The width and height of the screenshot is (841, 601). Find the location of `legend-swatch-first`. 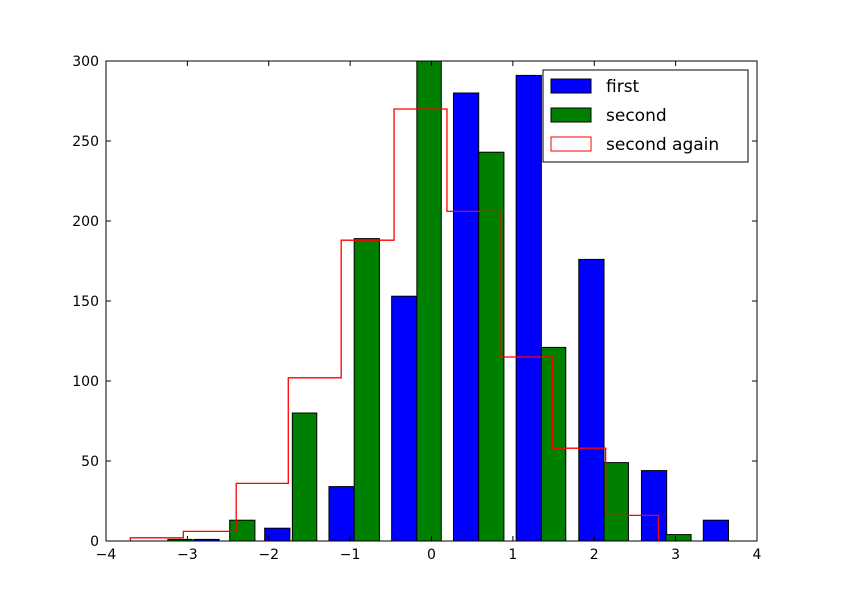

legend-swatch-first is located at coordinates (571, 86).